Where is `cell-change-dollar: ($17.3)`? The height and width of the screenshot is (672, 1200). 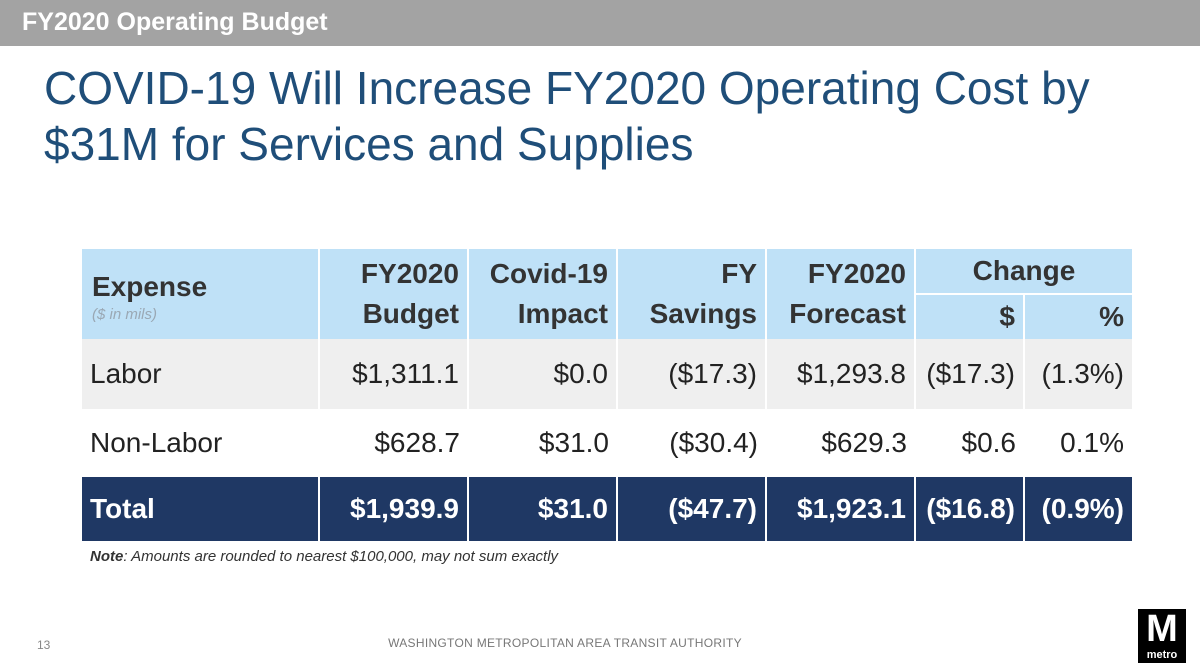 cell-change-dollar: ($17.3) is located at coordinates (969, 374).